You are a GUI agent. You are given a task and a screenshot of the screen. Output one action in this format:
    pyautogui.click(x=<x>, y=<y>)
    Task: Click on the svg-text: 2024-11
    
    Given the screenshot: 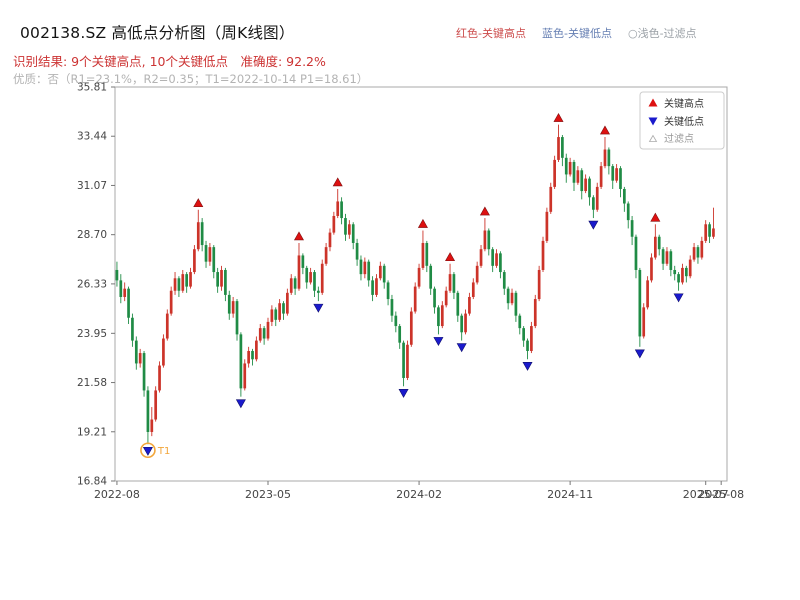 What is the action you would take?
    pyautogui.click(x=570, y=494)
    